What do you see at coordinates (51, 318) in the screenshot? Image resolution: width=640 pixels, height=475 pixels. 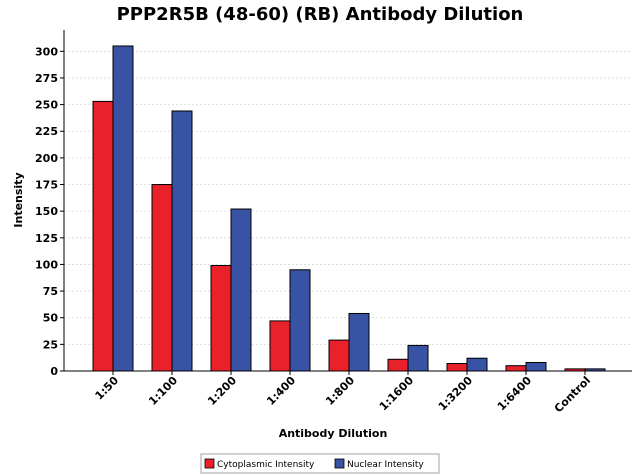 I see `y-tick-label: 50` at bounding box center [51, 318].